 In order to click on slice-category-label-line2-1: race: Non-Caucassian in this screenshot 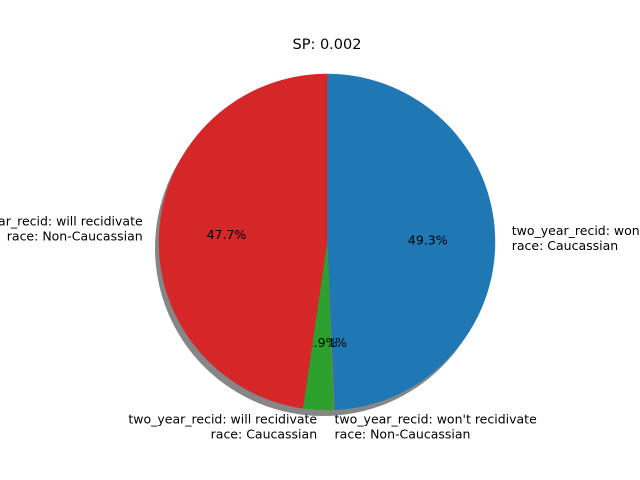, I will do `click(403, 434)`.